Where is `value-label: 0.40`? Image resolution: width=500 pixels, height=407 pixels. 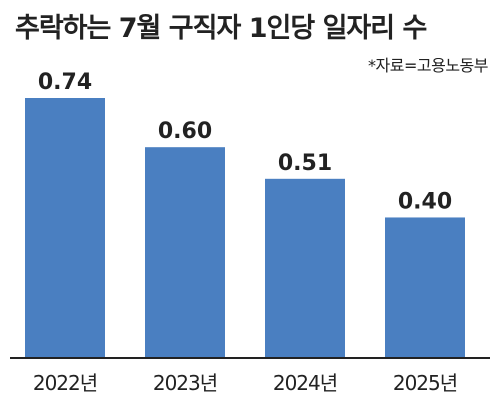 value-label: 0.40 is located at coordinates (425, 201).